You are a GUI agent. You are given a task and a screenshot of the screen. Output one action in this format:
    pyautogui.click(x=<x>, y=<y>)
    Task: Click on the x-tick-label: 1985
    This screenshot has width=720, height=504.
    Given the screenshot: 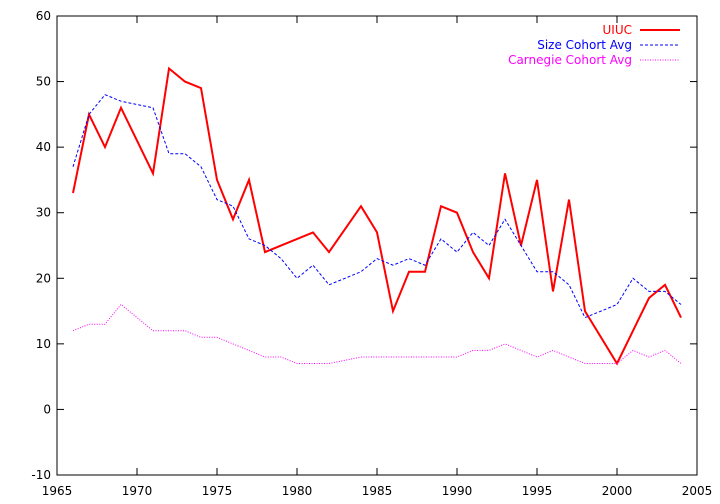 What is the action you would take?
    pyautogui.click(x=377, y=491)
    